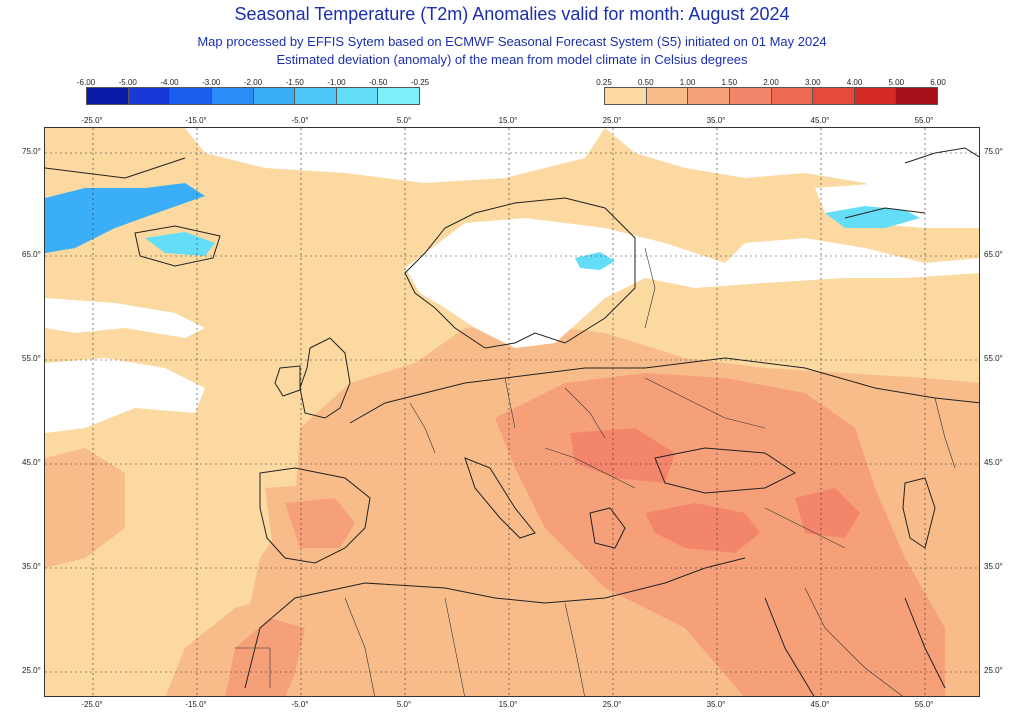 This screenshot has width=1024, height=724. What do you see at coordinates (169, 82) in the screenshot?
I see `legend-negative-tick-2: -4.00` at bounding box center [169, 82].